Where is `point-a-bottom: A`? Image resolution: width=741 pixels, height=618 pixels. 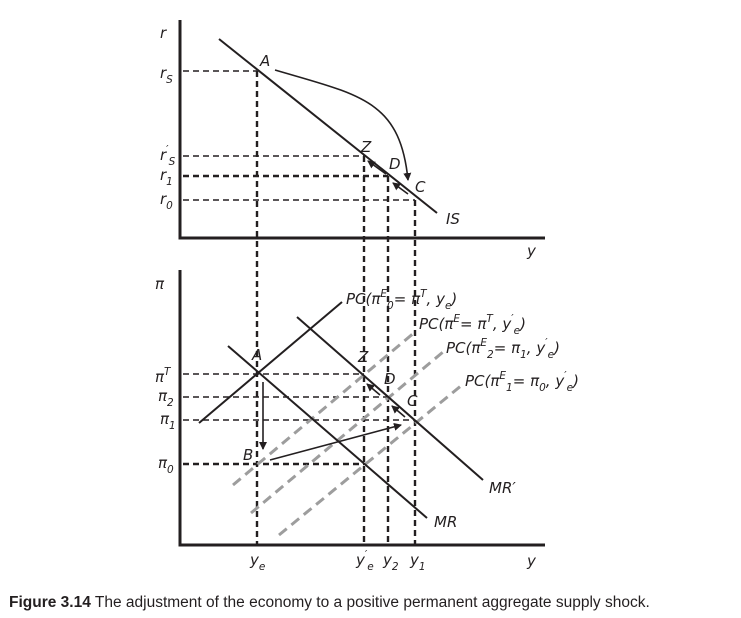 point-a-bottom: A is located at coordinates (256, 355).